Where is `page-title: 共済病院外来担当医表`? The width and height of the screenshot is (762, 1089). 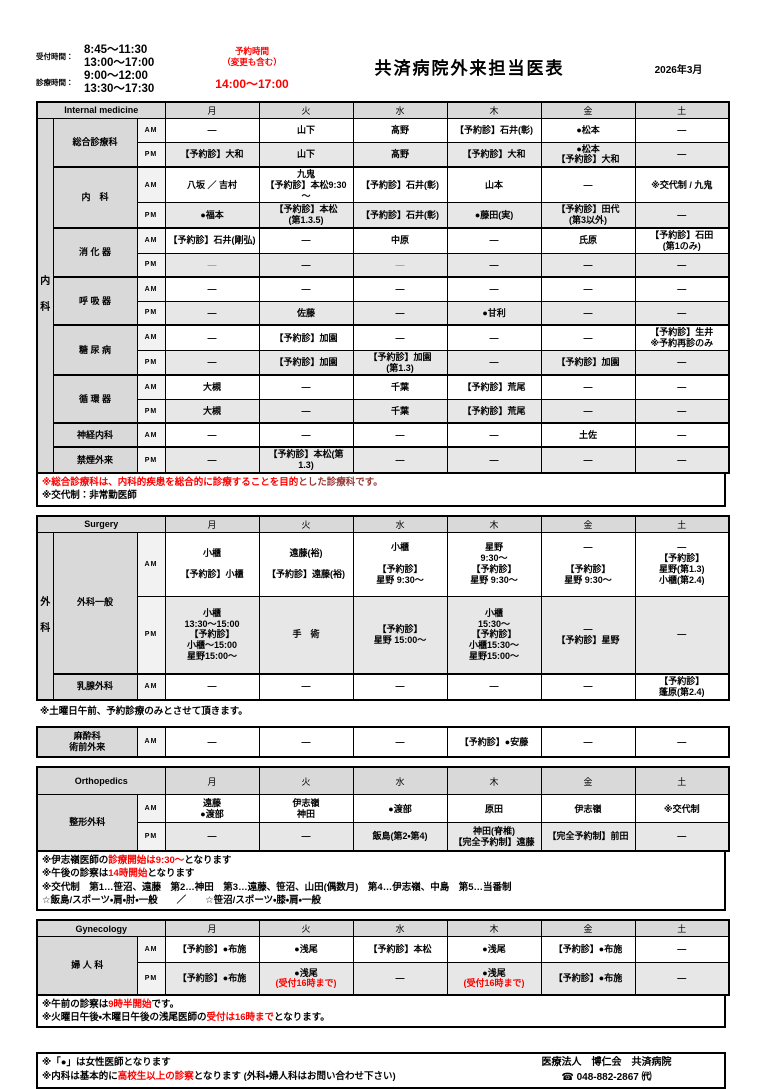
page-title: 共済病院外来担当医表 is located at coordinates (469, 68).